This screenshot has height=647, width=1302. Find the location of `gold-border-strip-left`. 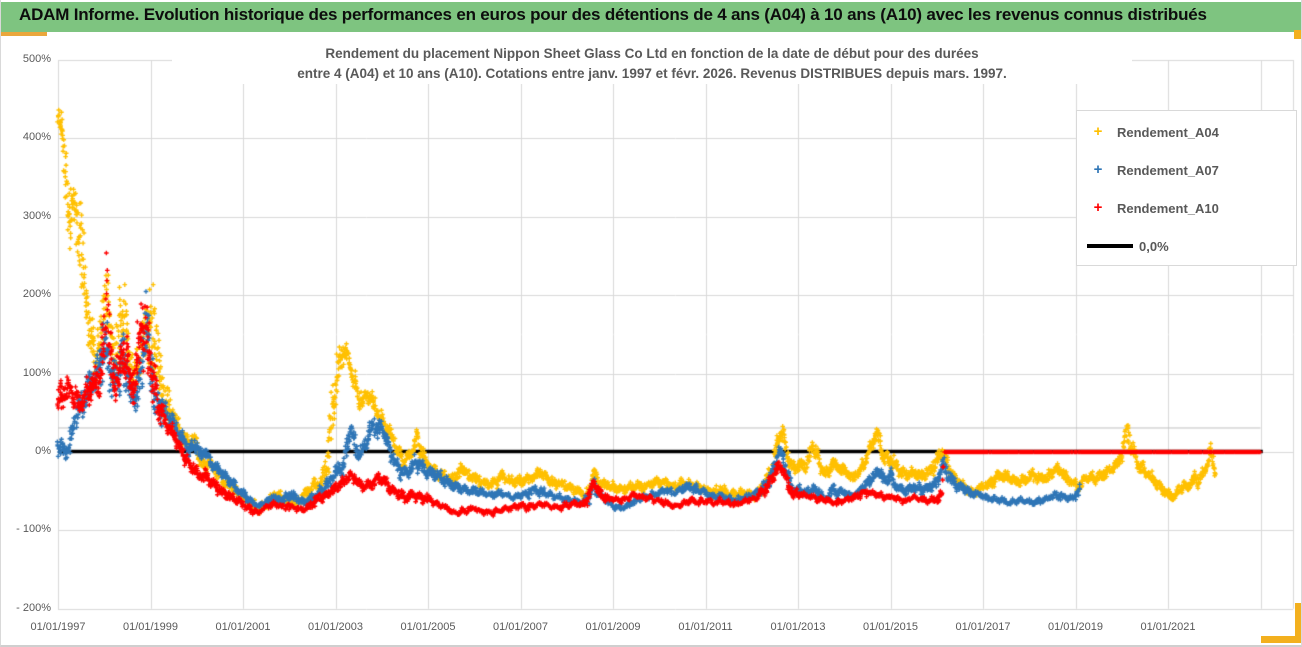

gold-border-strip-left is located at coordinates (24, 34).